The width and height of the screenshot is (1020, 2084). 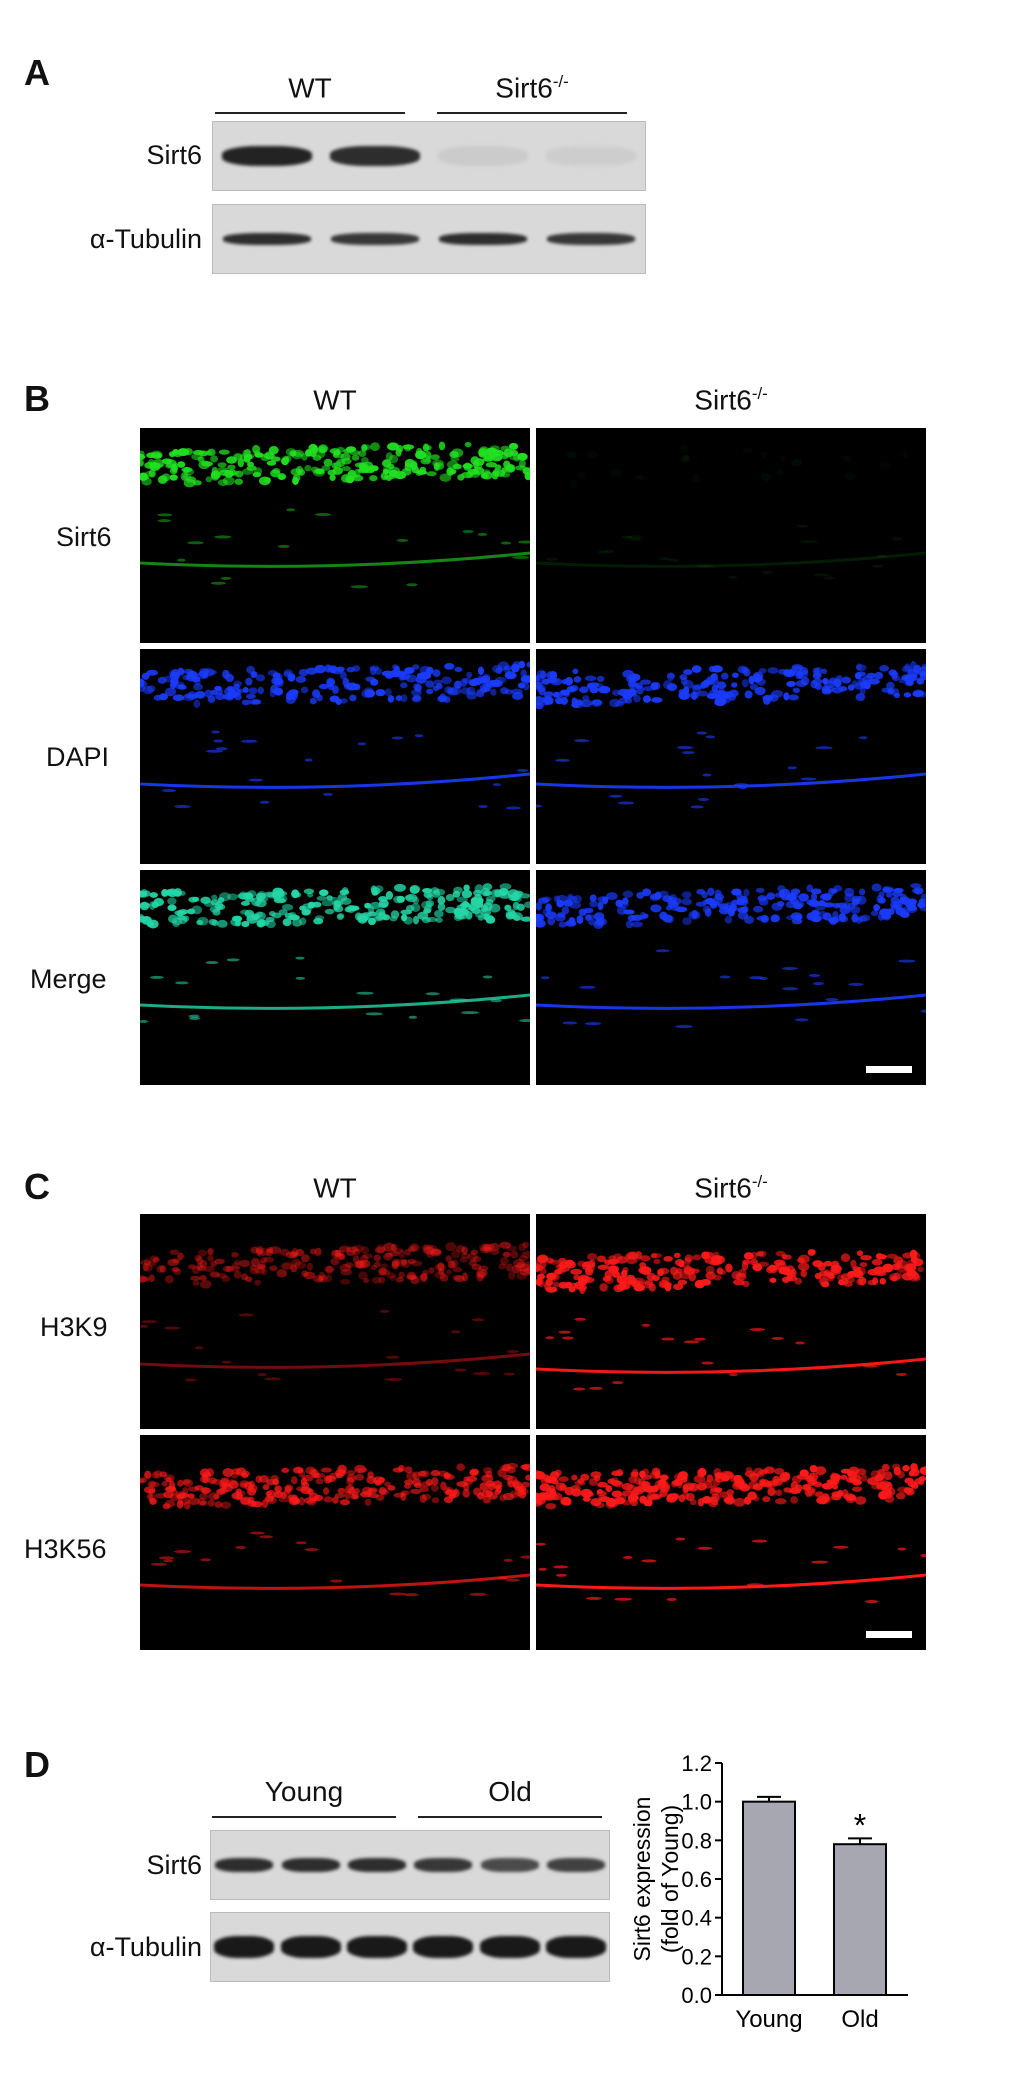 I want to click on panelB-image-wt-dapi, so click(x=335, y=756).